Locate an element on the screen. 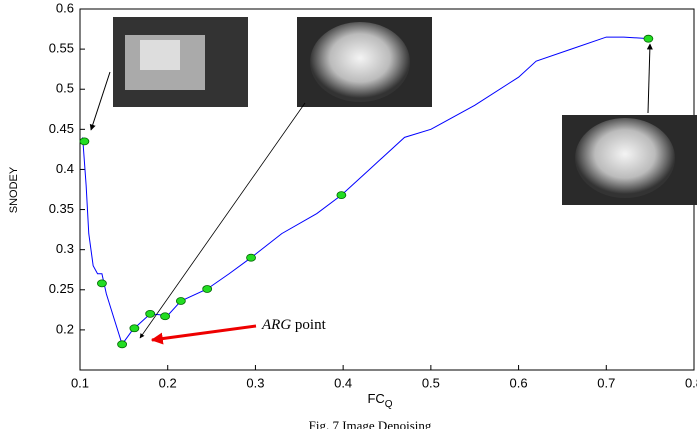 This screenshot has height=429, width=697. y-tick-label: 0.35 is located at coordinates (61, 208).